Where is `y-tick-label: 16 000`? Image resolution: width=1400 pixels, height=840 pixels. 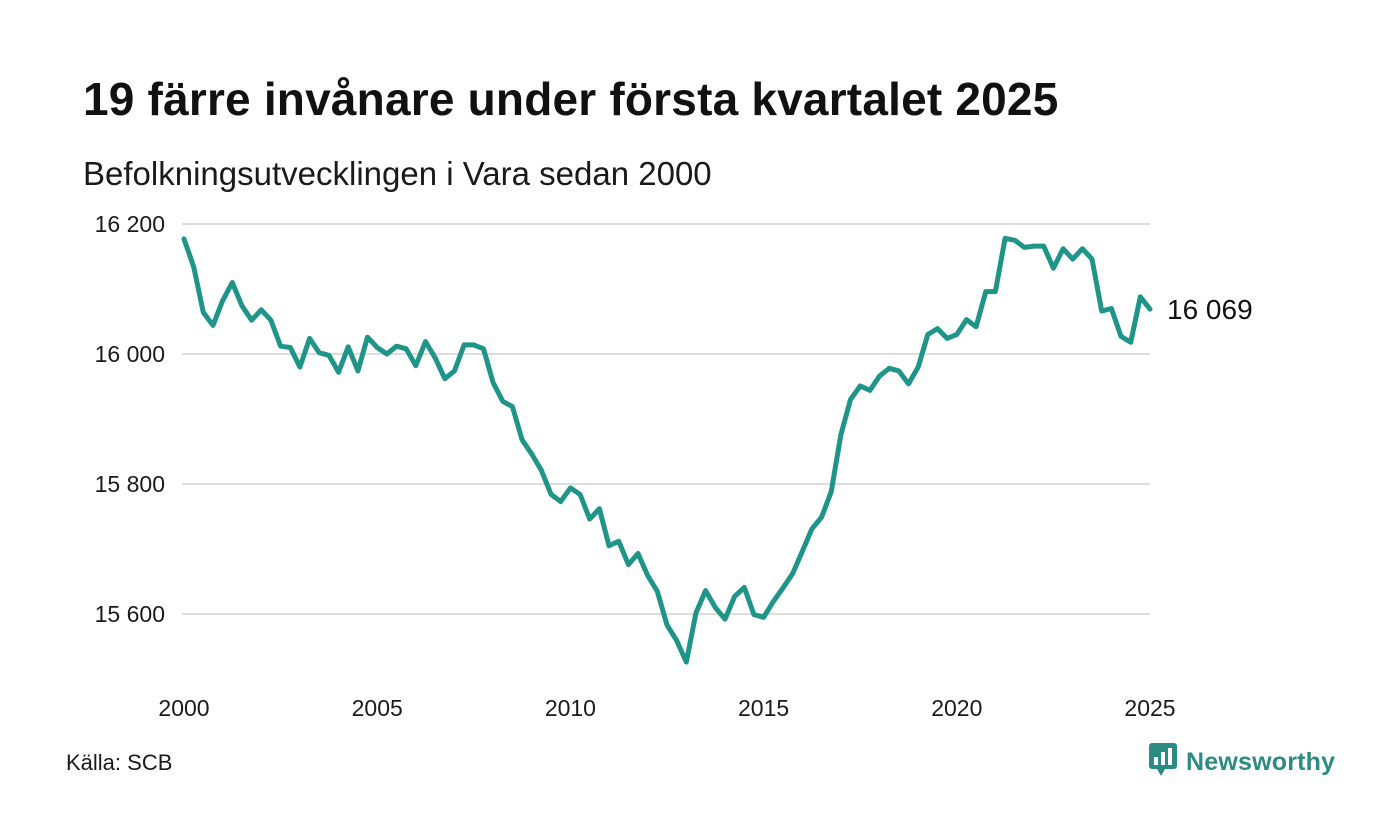 y-tick-label: 16 000 is located at coordinates (130, 354).